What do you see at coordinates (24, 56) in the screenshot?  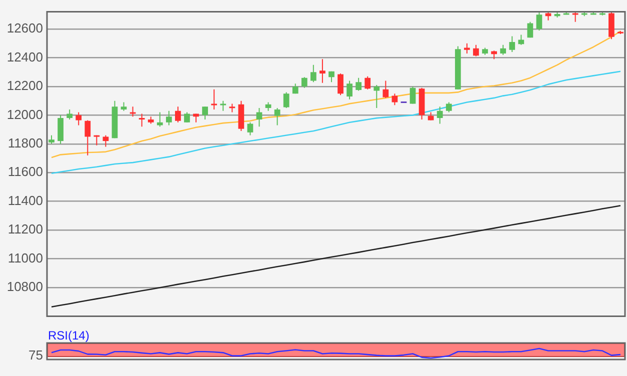 I see `y-tick-label: 12400` at bounding box center [24, 56].